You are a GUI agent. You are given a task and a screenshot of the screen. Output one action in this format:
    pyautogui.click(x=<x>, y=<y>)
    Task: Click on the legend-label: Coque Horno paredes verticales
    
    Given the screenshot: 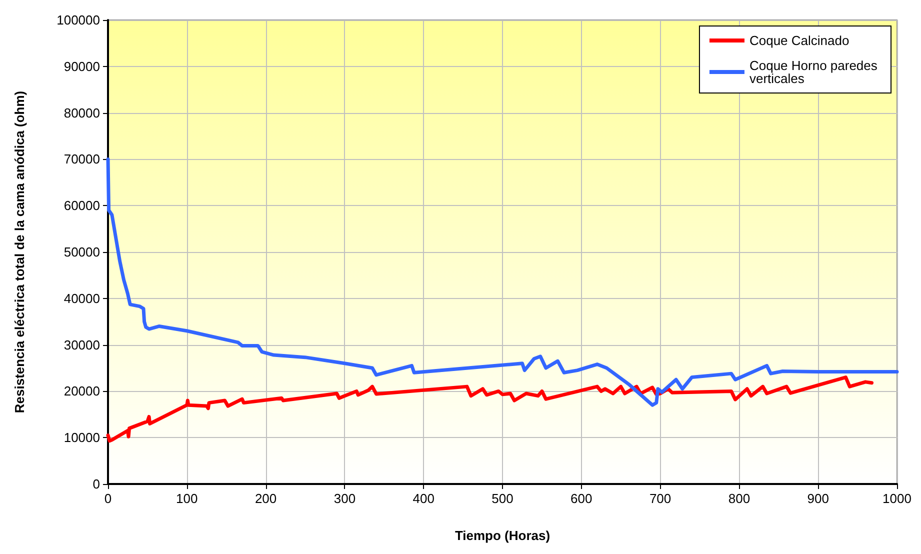 What is the action you would take?
    pyautogui.click(x=815, y=72)
    